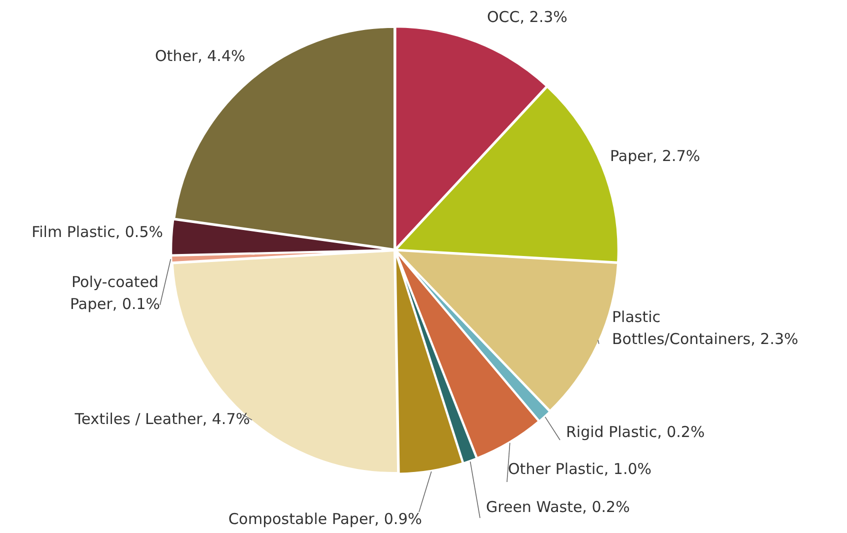 This screenshot has height=533, width=847. What do you see at coordinates (162, 419) in the screenshot?
I see `slice-label: Textiles / Leather, 4.7%` at bounding box center [162, 419].